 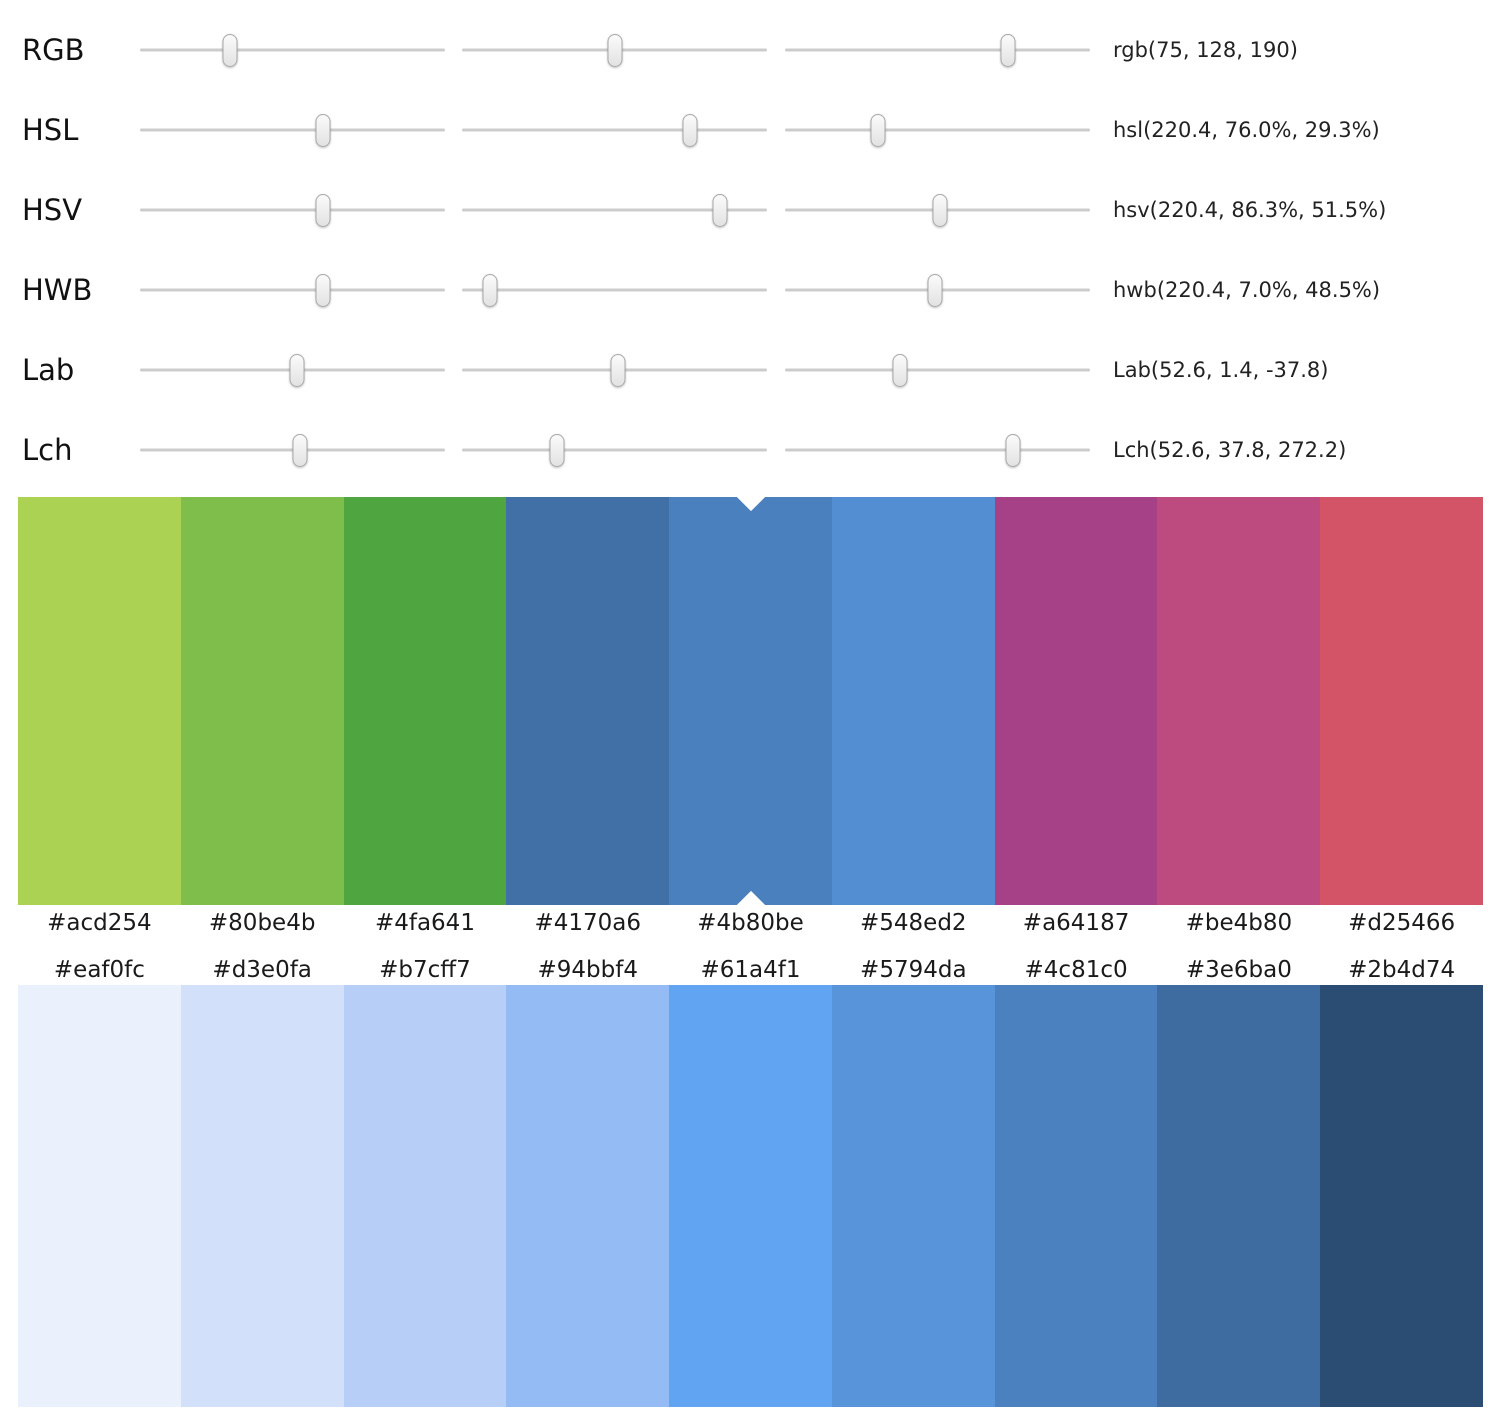 I want to click on swatch-hex-label: #d25466, so click(x=1402, y=923).